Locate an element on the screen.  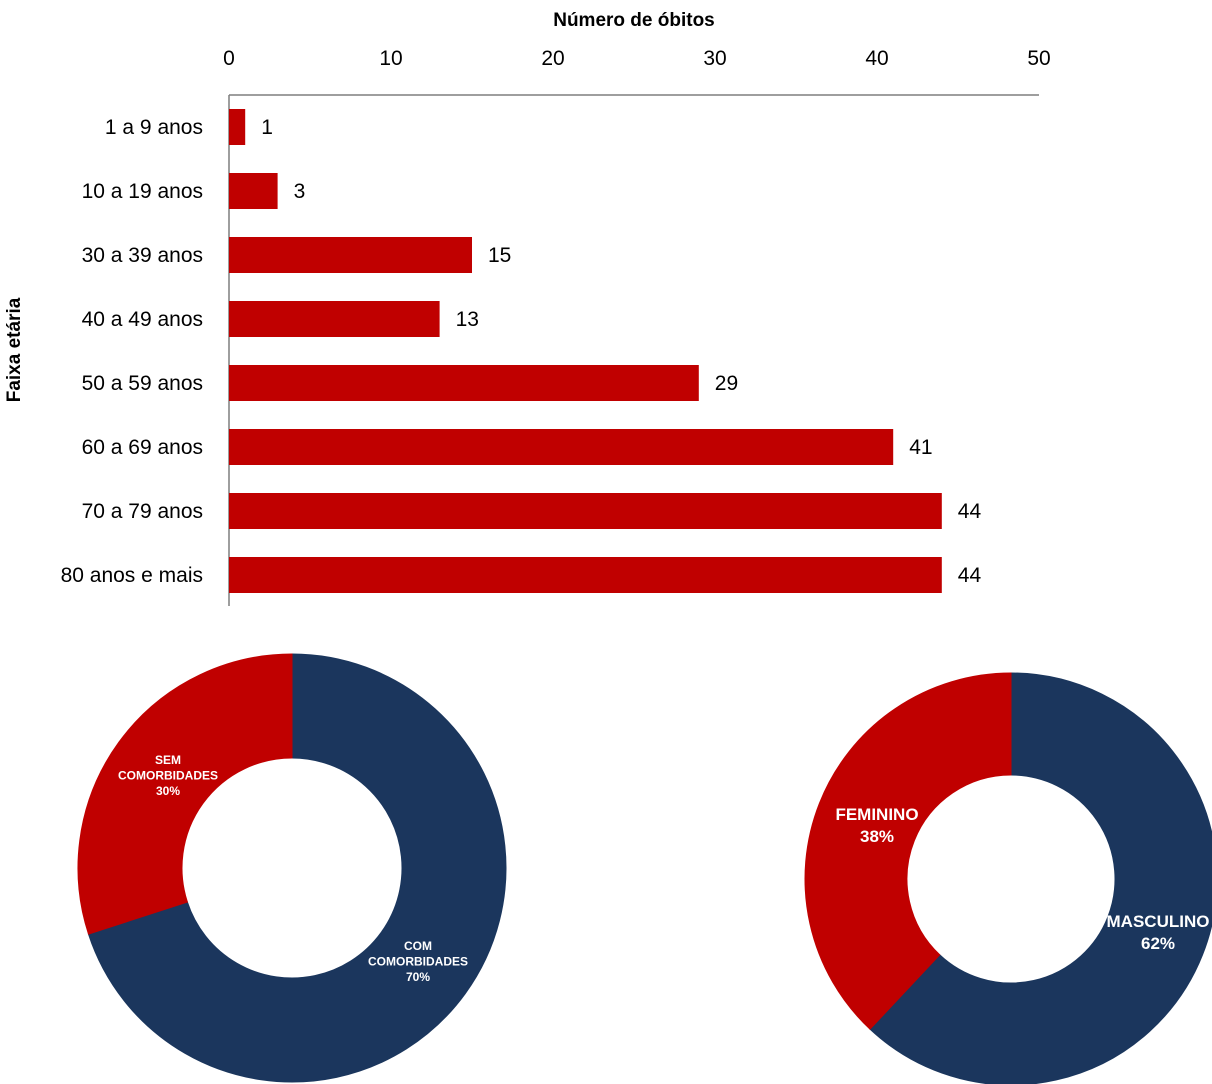
data-label: 15 is located at coordinates (499, 255).